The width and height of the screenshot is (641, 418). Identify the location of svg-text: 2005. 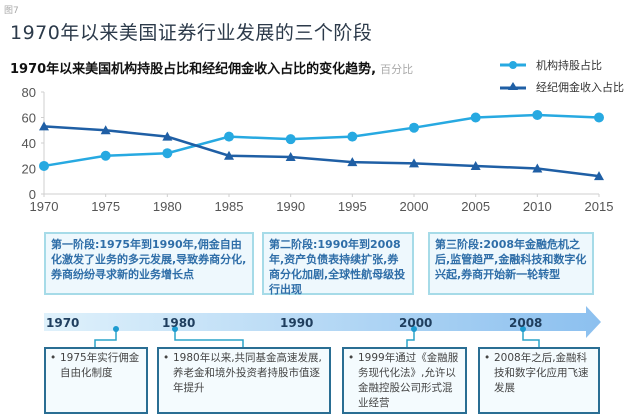
(475, 206).